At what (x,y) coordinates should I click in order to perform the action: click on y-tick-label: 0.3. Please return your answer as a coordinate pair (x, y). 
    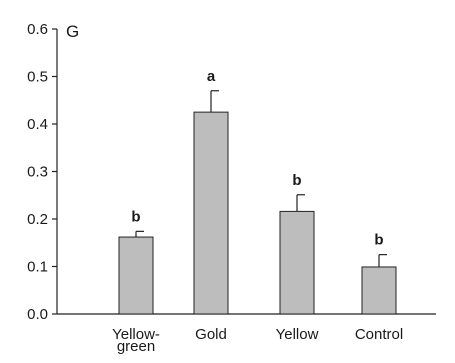
    Looking at the image, I should click on (37, 172).